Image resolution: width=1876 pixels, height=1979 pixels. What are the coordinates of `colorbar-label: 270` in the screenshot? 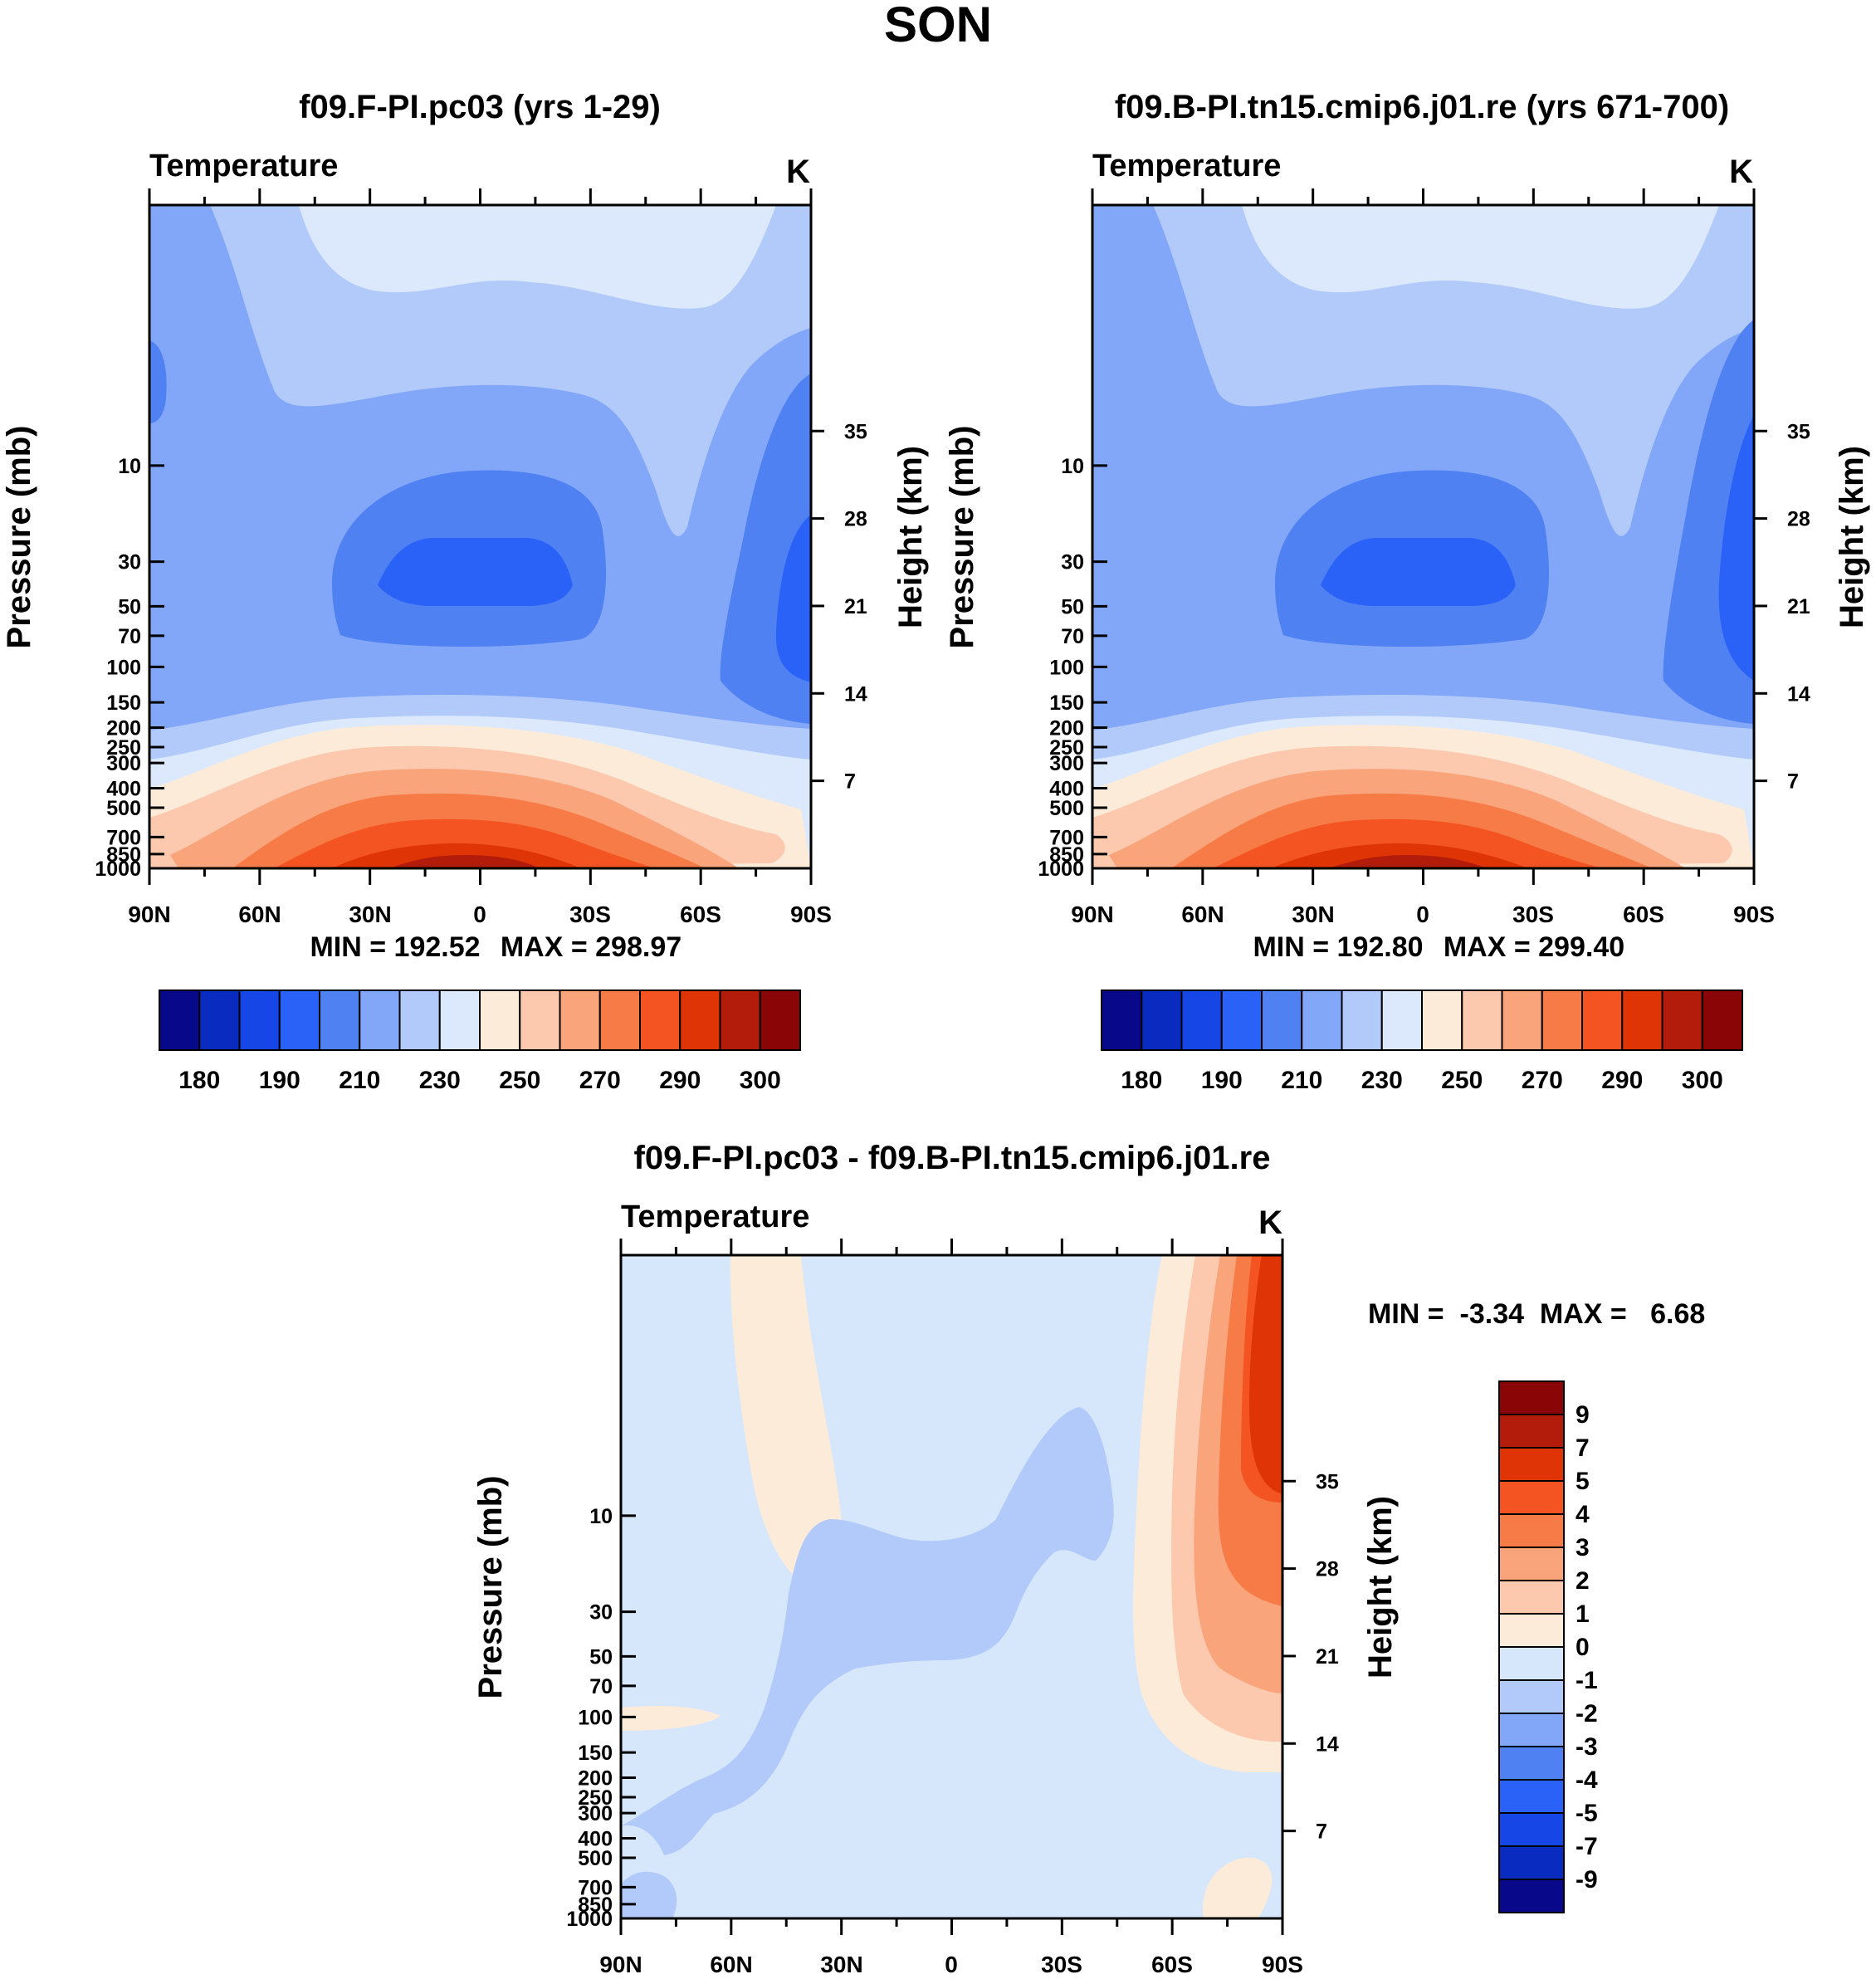 It's located at (600, 1080).